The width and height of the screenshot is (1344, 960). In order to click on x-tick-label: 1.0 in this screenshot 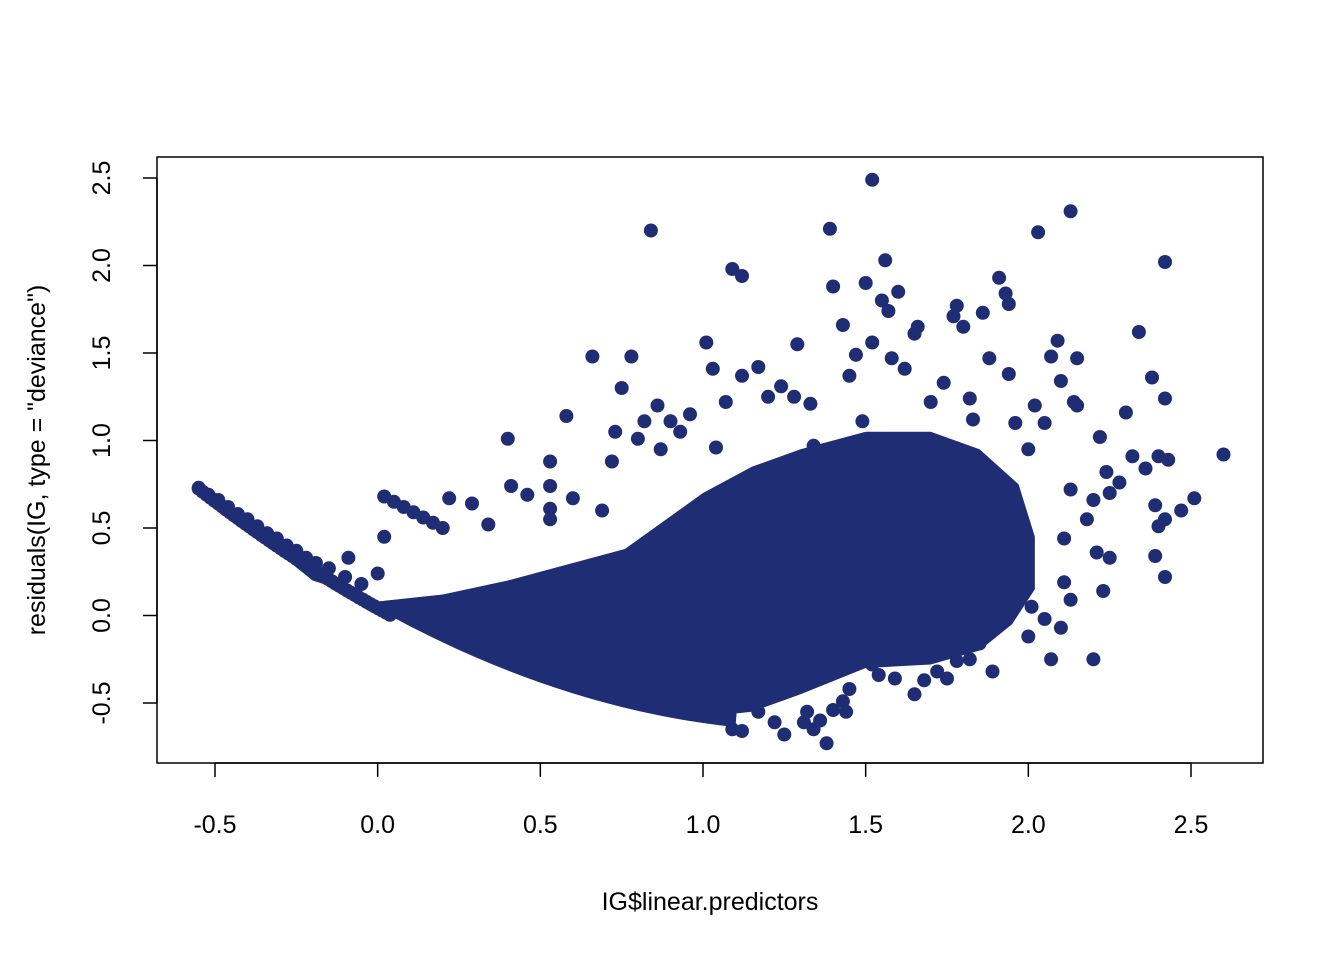, I will do `click(703, 825)`.